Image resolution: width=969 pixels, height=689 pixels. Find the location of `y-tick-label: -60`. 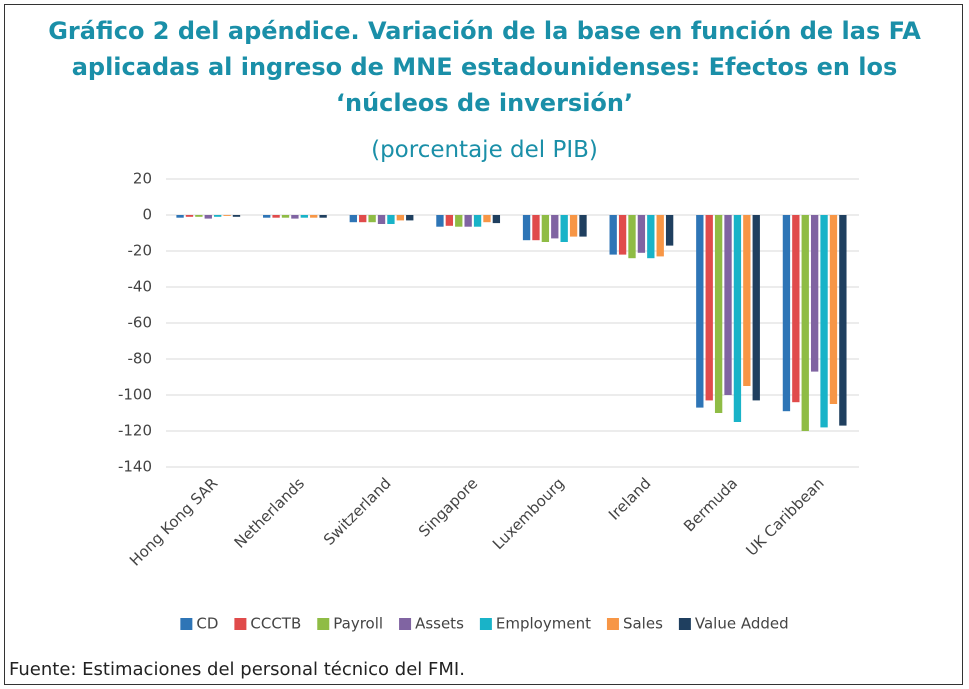

y-tick-label: -60 is located at coordinates (140, 323).